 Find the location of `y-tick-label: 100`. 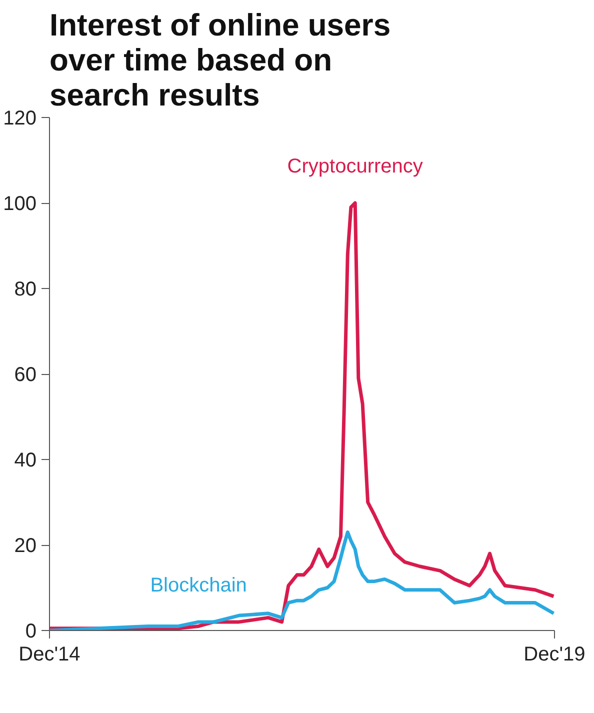

y-tick-label: 100 is located at coordinates (20, 204).